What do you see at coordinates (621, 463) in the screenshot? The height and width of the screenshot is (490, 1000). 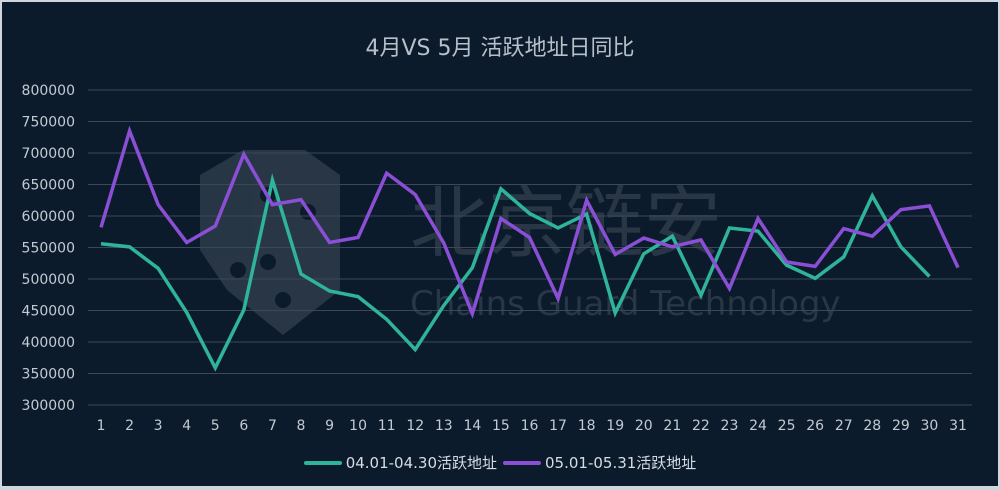 I see `legend-label-may: 05.01-05.31活跃地址` at bounding box center [621, 463].